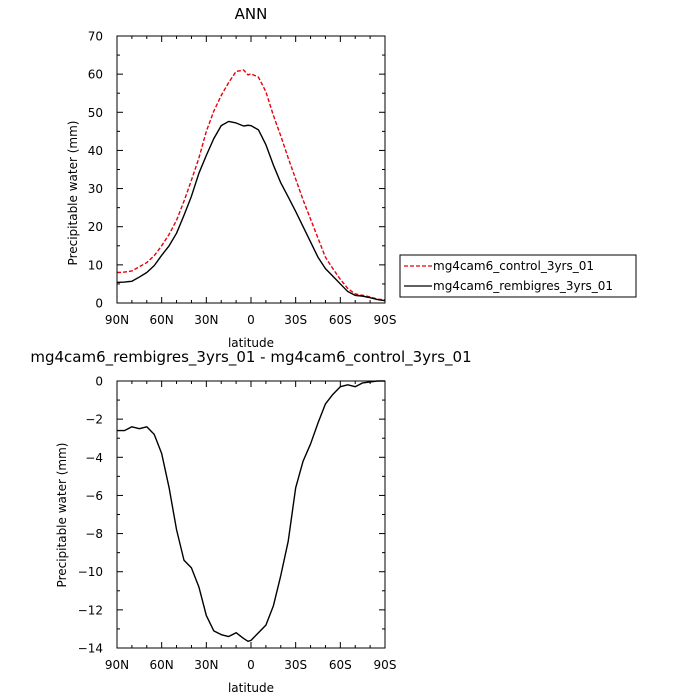  I want to click on legend-label-rembigres: mg4cam6_rembigres_3yrs_01, so click(523, 286).